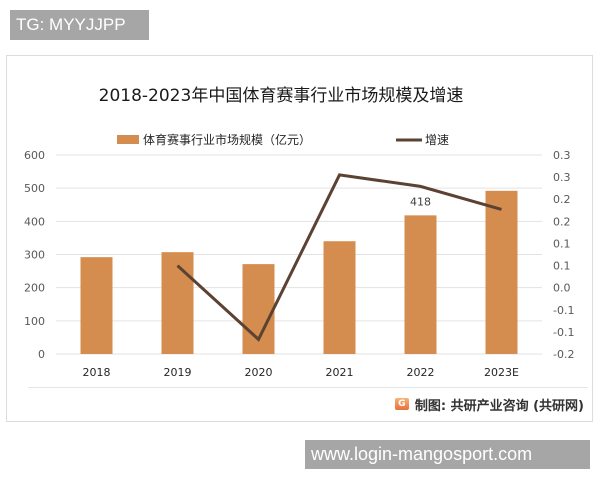 Image resolution: width=600 pixels, height=480 pixels. What do you see at coordinates (34, 188) in the screenshot?
I see `left-axis-tick: 500` at bounding box center [34, 188].